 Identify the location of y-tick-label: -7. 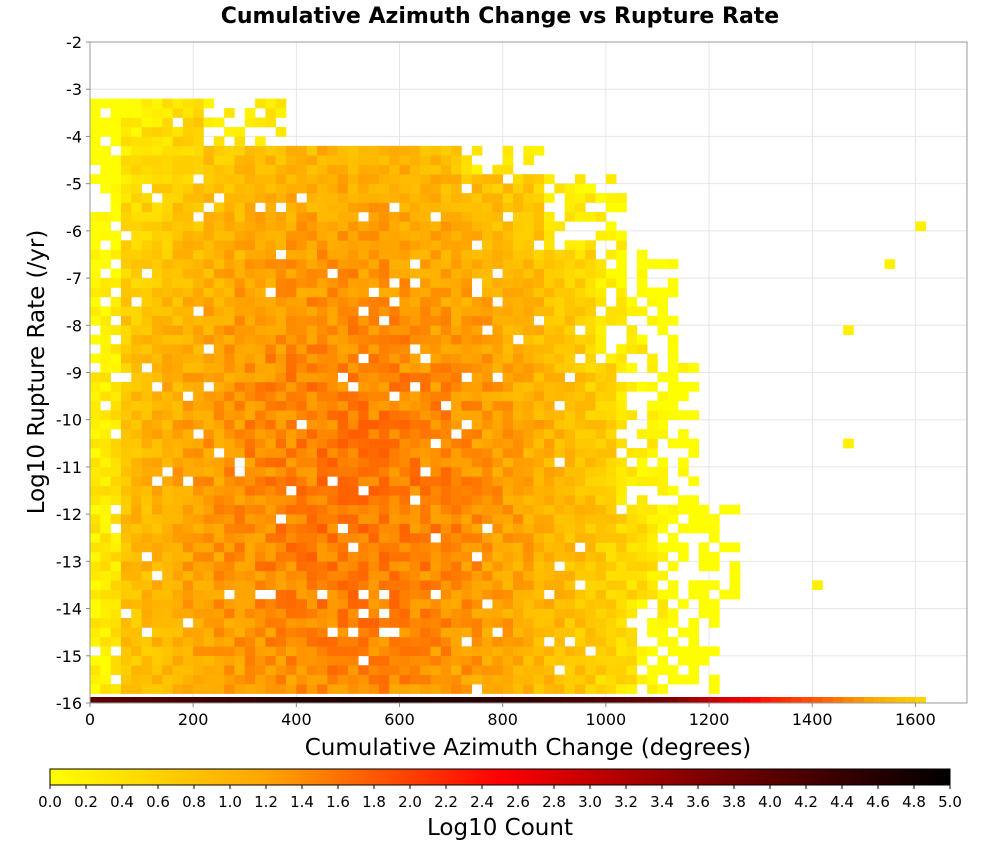
(74, 278).